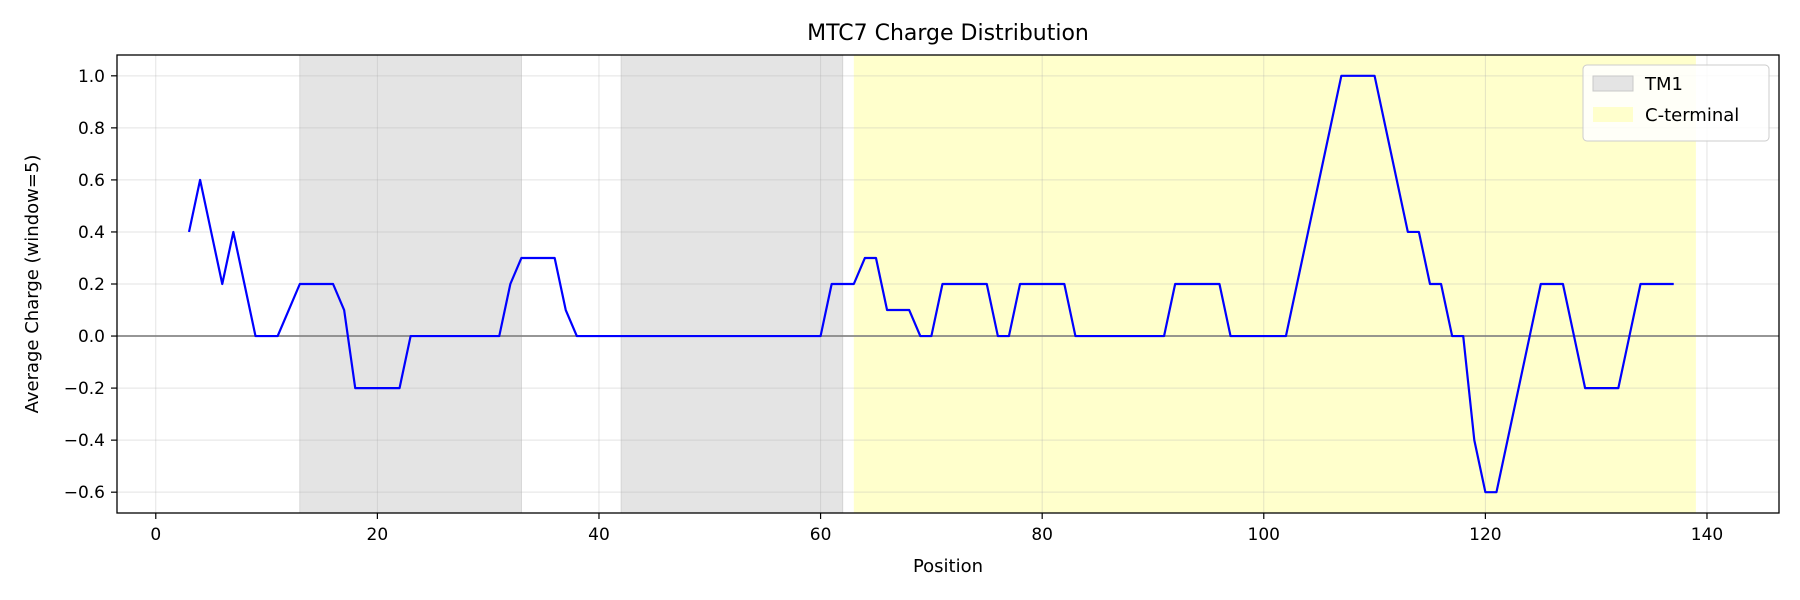  I want to click on legend-label: TM1, so click(1663, 84).